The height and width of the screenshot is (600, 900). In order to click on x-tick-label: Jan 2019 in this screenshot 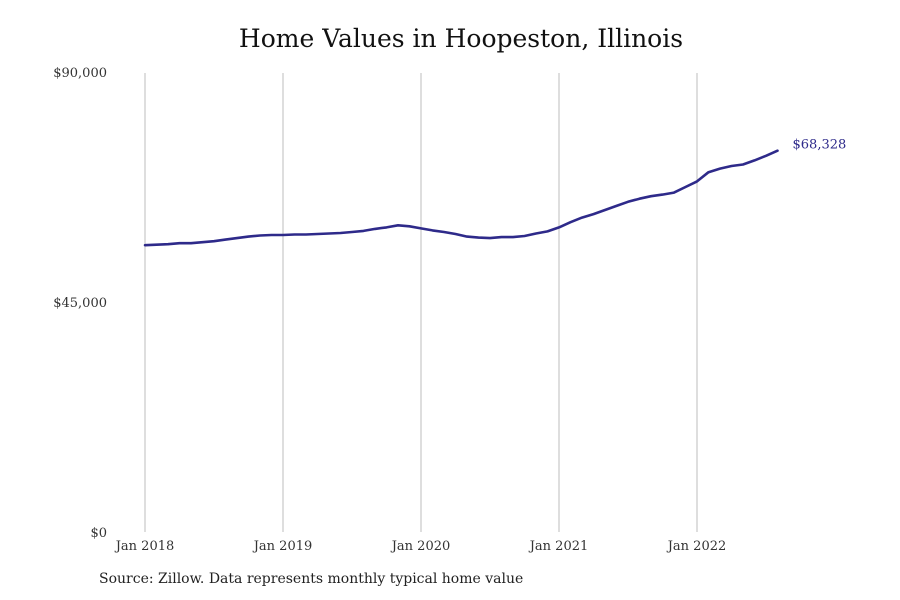, I will do `click(282, 546)`.